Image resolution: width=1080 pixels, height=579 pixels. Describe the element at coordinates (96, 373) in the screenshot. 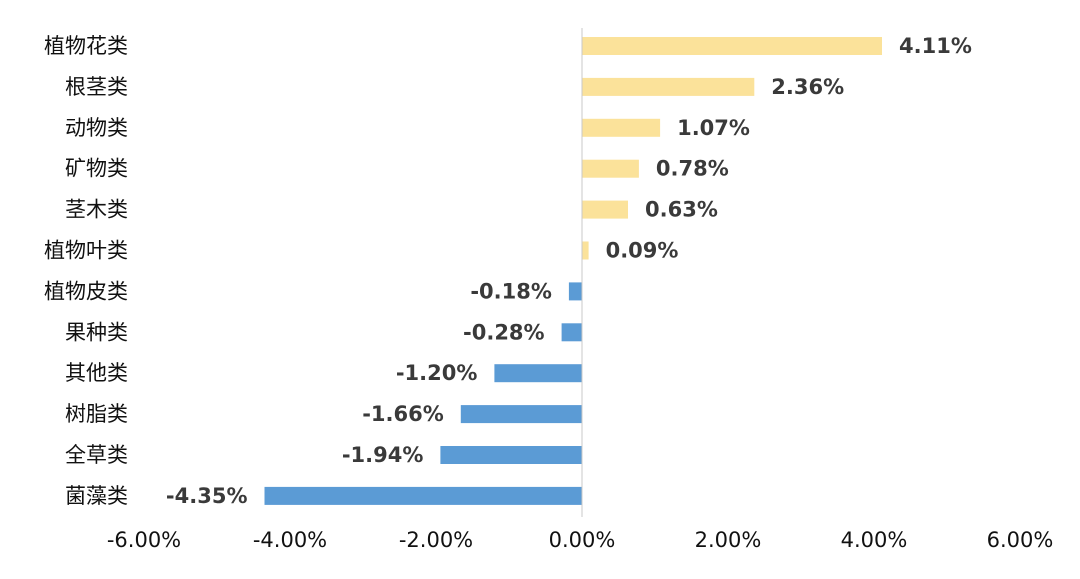

I see `category-label: 其他类` at that location.